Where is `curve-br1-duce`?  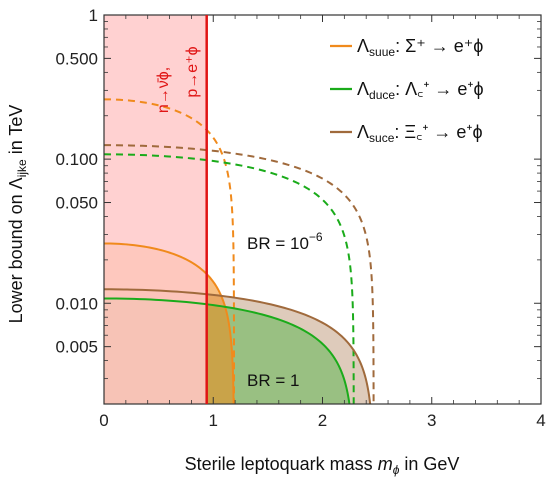
curve-br1-duce is located at coordinates (227, 350).